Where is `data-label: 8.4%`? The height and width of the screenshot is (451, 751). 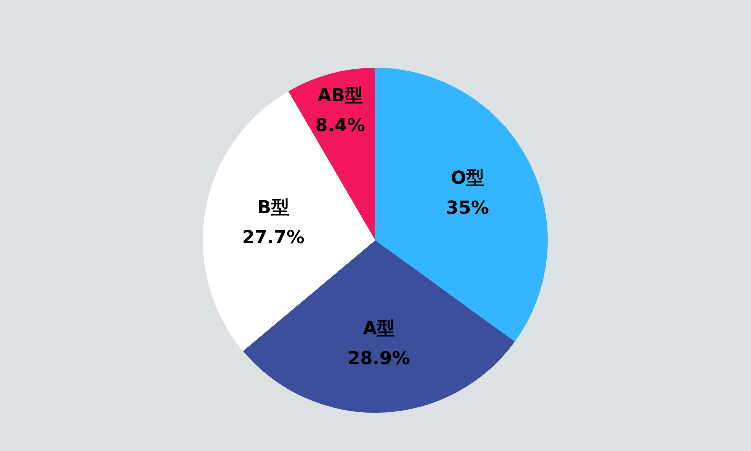
data-label: 8.4% is located at coordinates (340, 125).